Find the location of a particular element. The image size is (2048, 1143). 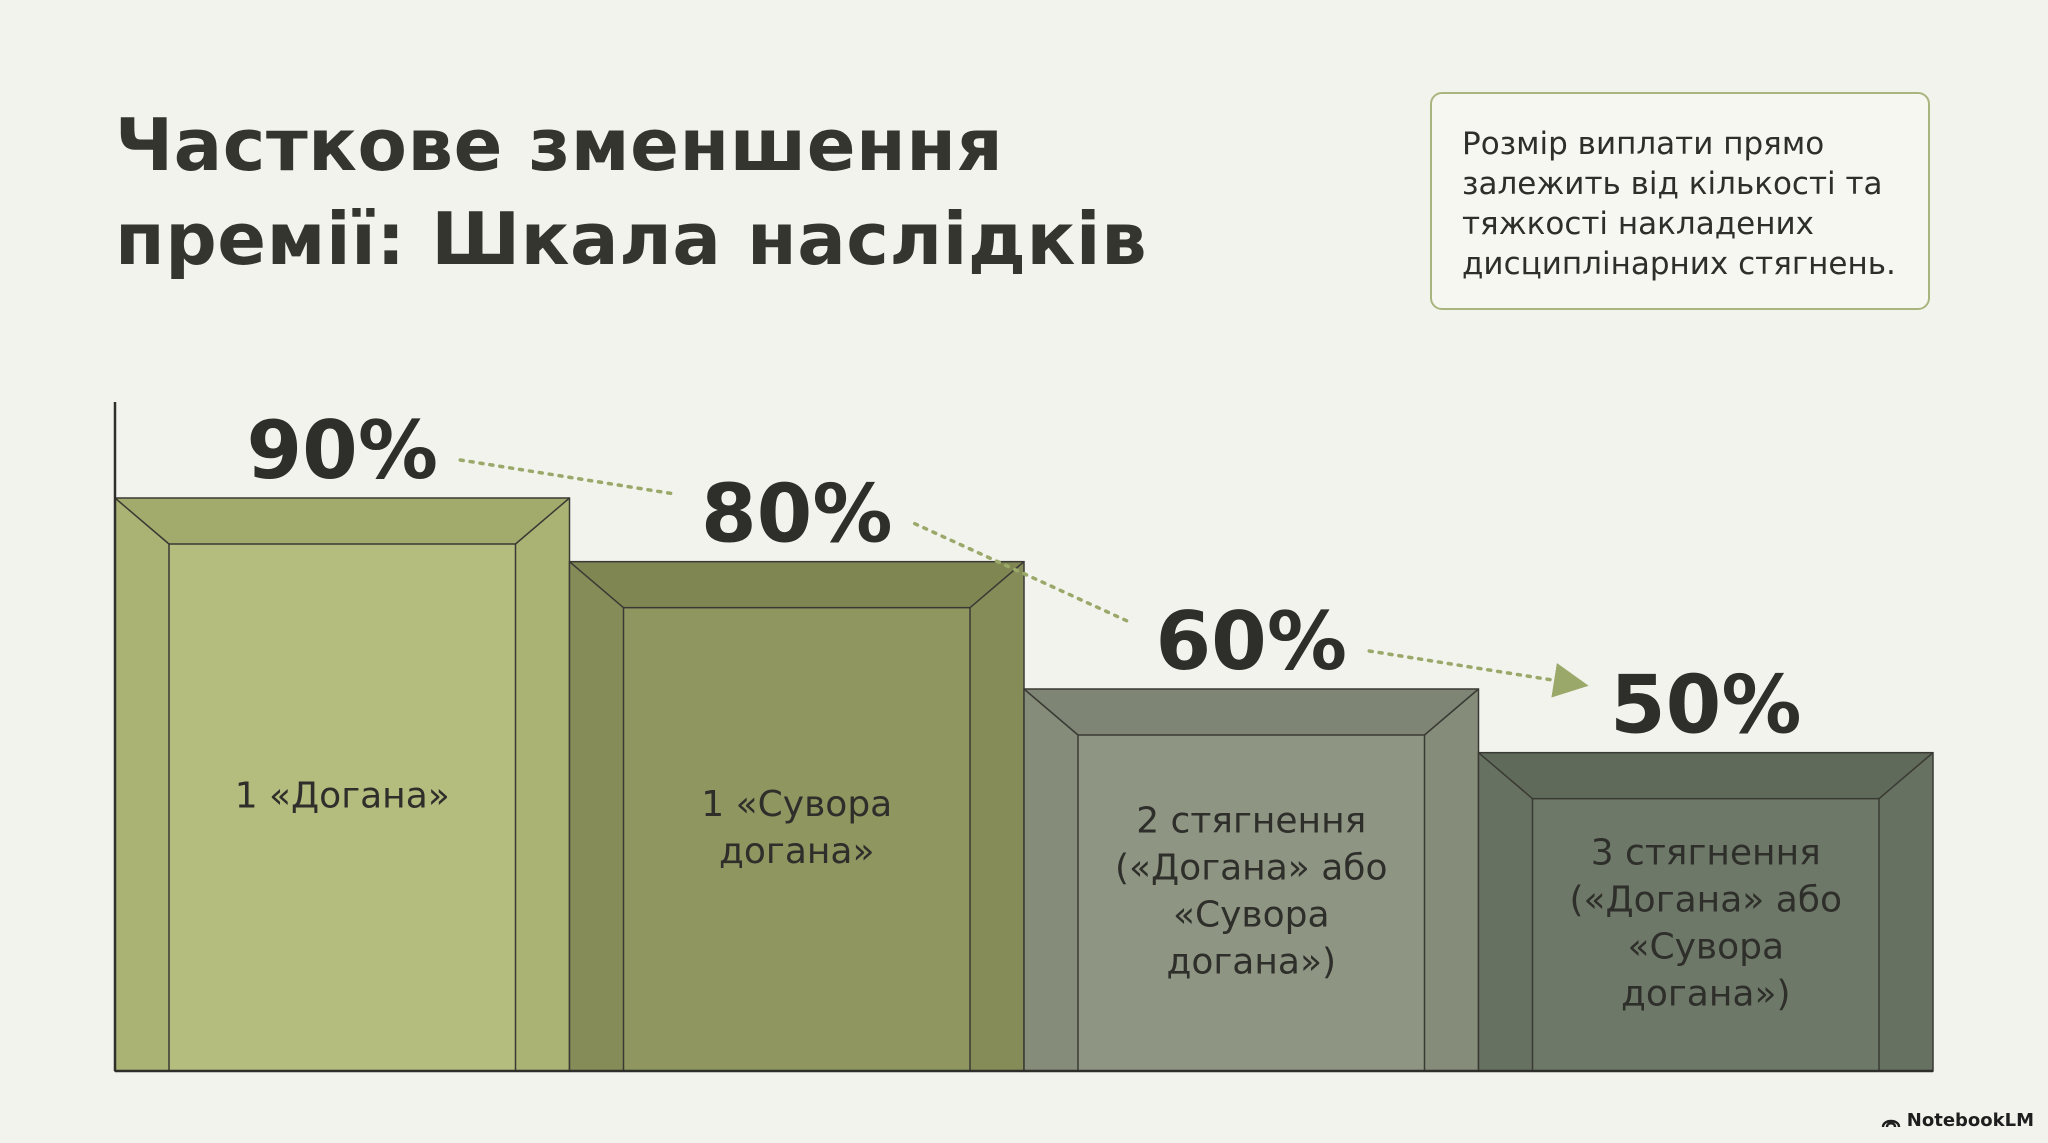

note-line-3: тяжкості накладених is located at coordinates (1638, 224).